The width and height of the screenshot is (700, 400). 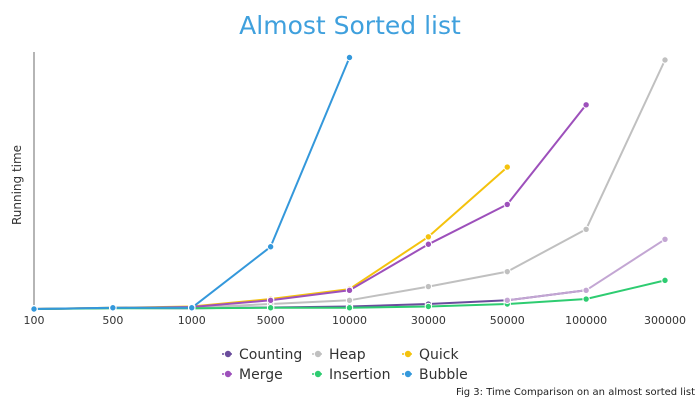 I want to click on x-tick-label: 300000, so click(x=665, y=320).